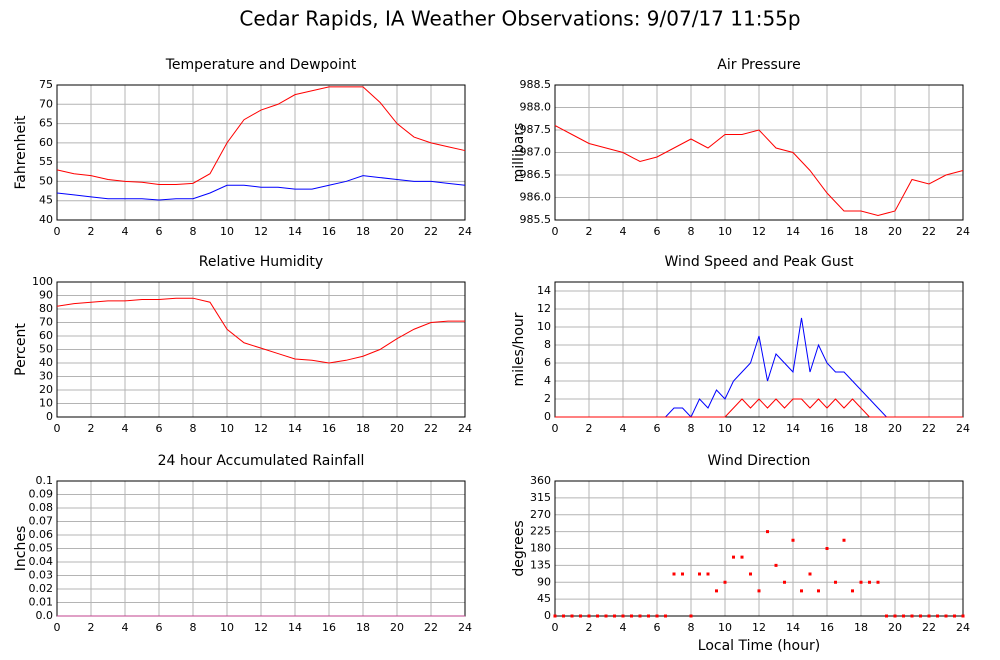 The width and height of the screenshot is (1000, 660). Describe the element at coordinates (41, 521) in the screenshot. I see `y-tick-label: 0.07` at that location.